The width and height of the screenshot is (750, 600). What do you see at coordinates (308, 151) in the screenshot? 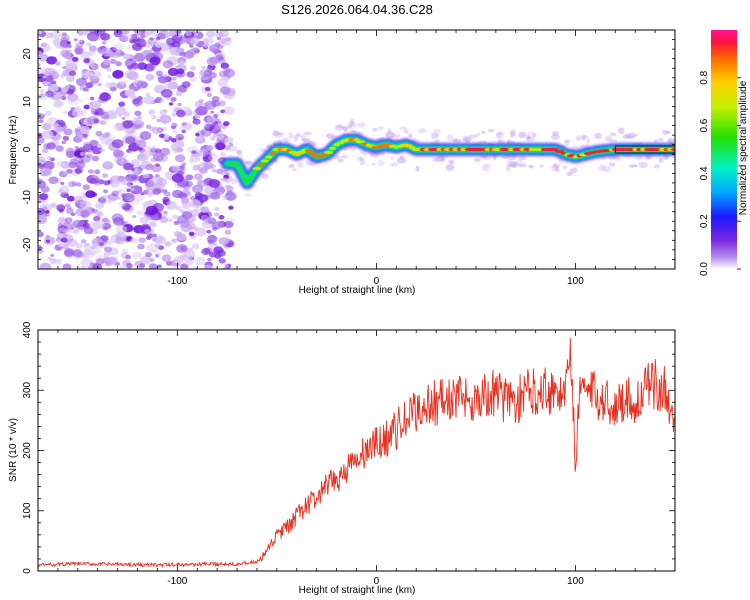
I see `ridge-hotspot` at bounding box center [308, 151].